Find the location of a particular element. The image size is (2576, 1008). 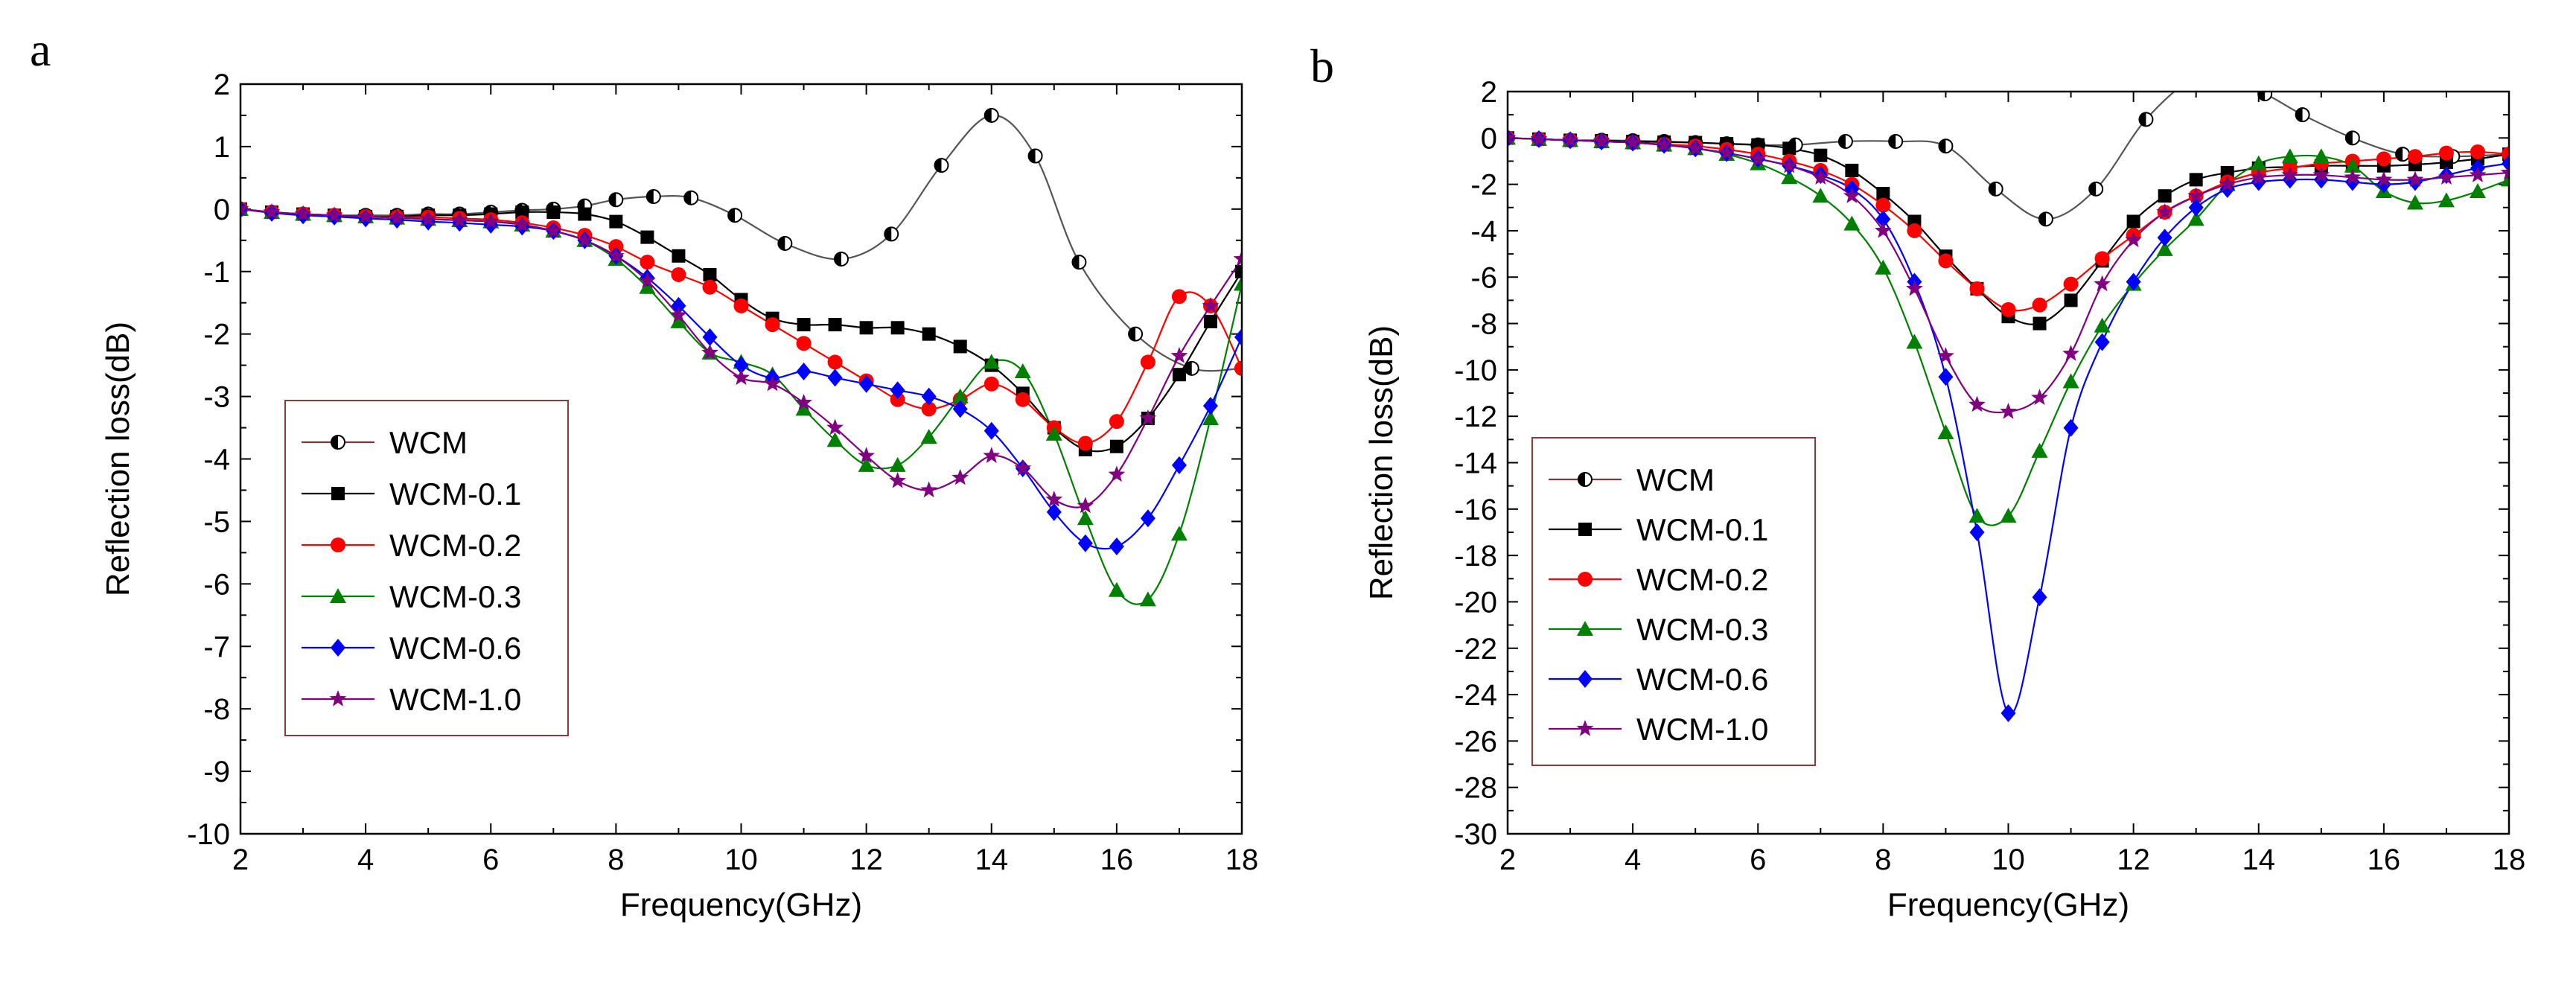

y-tick-label: -18 is located at coordinates (1475, 556).